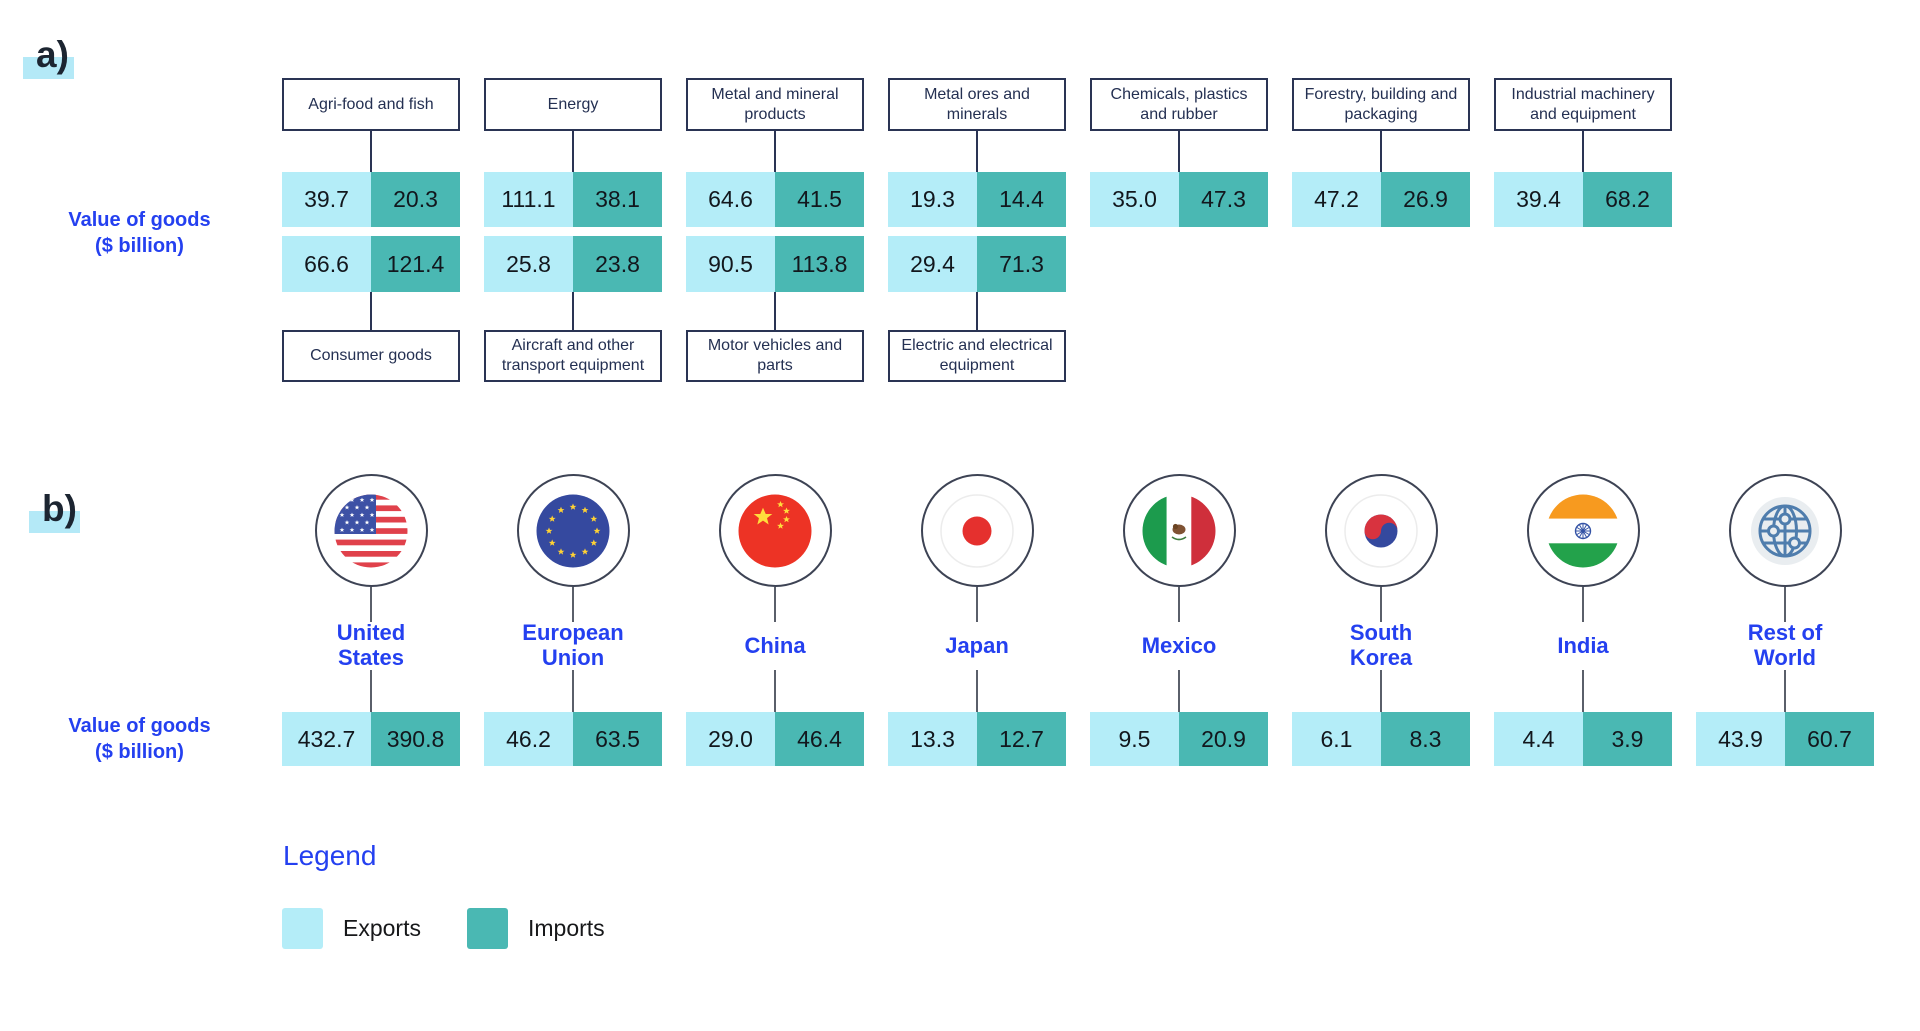 This screenshot has height=1031, width=1920. I want to click on import-value-cell: 47.3, so click(1223, 199).